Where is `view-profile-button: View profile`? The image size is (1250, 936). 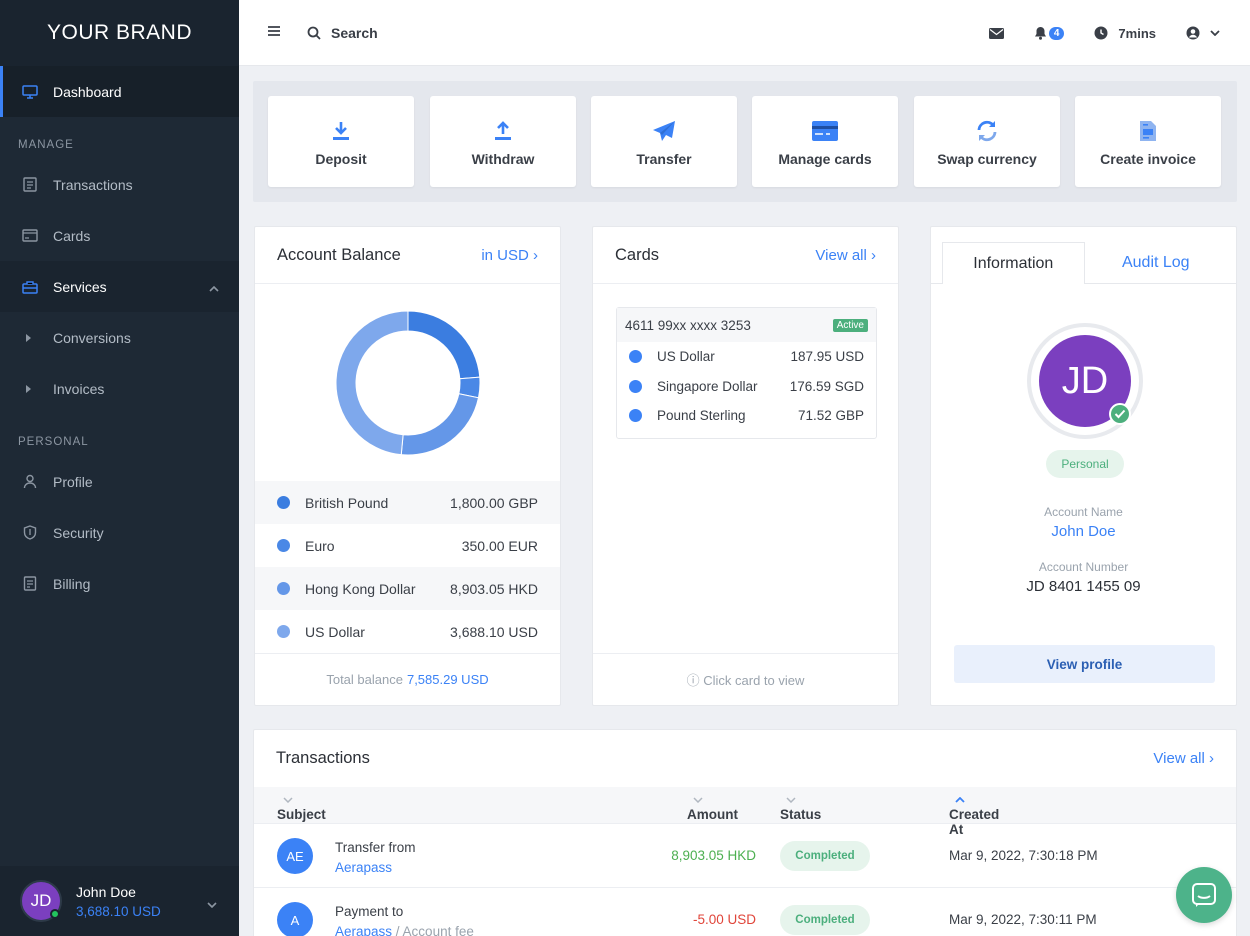 view-profile-button: View profile is located at coordinates (1084, 664).